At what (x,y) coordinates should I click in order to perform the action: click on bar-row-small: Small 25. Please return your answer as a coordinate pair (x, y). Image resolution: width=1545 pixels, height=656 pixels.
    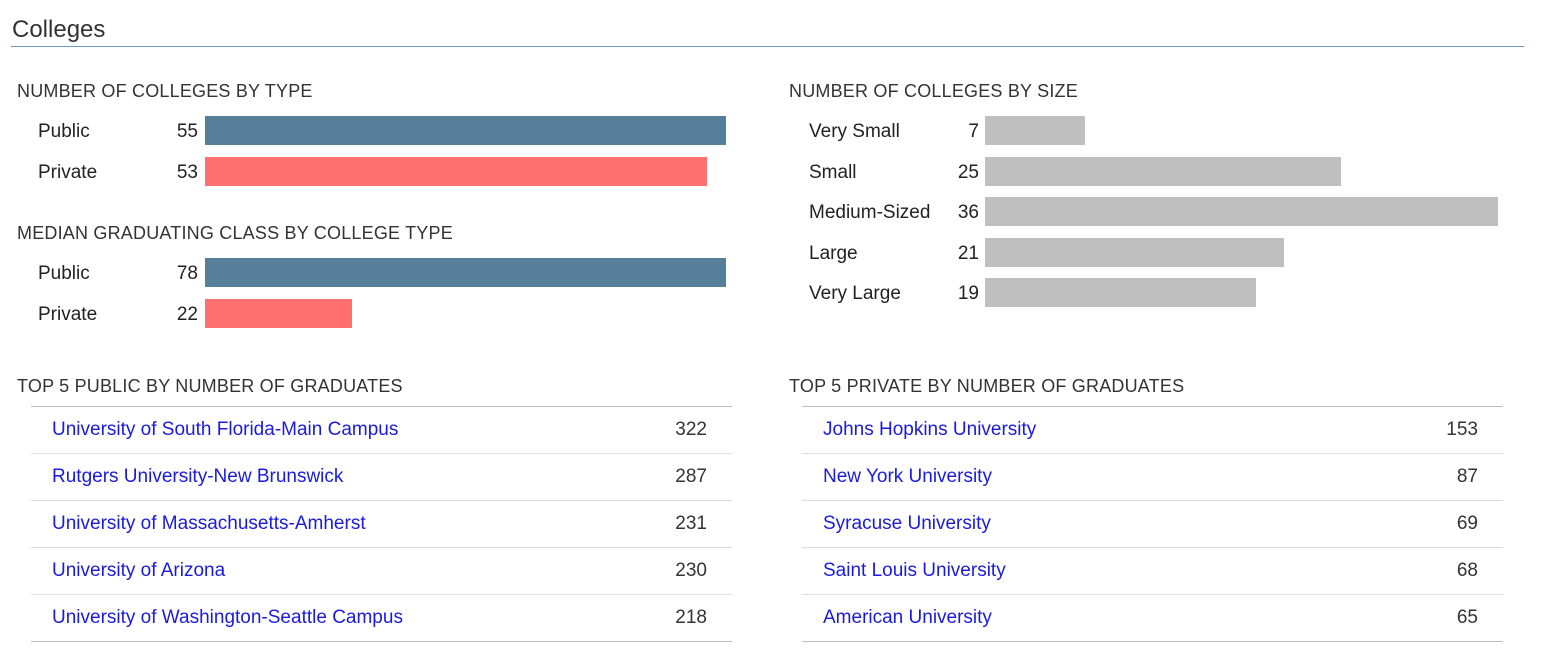
    Looking at the image, I should click on (1159, 172).